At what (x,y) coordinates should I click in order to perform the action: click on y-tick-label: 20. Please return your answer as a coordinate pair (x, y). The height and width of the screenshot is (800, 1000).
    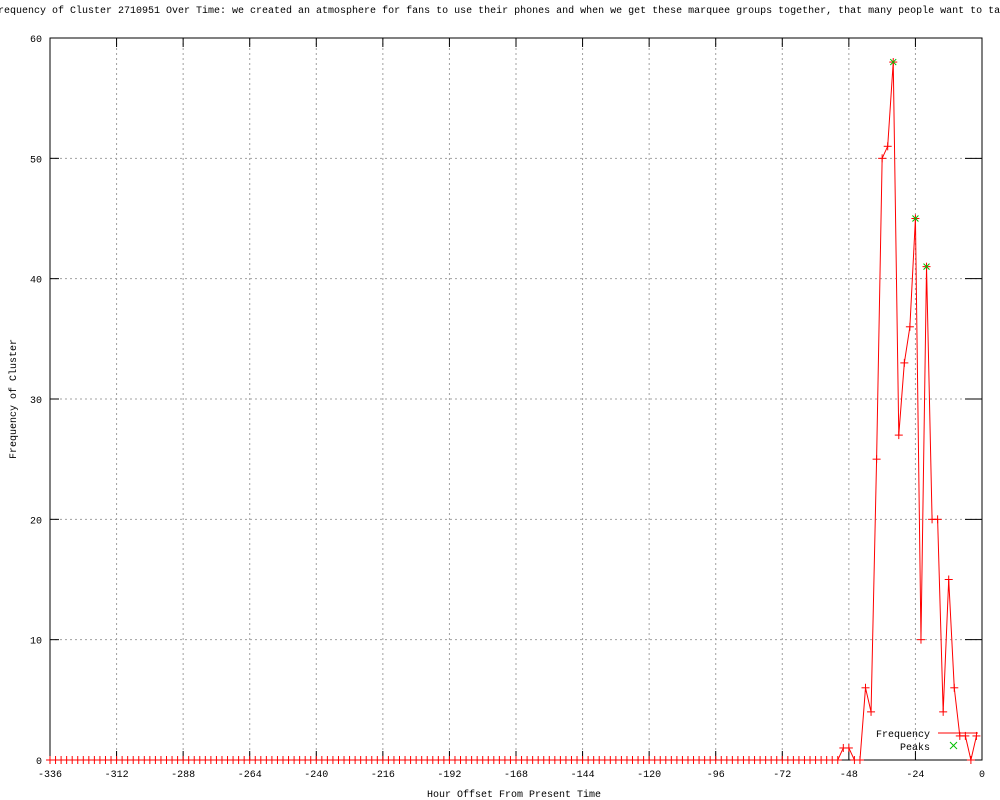
    Looking at the image, I should click on (36, 521).